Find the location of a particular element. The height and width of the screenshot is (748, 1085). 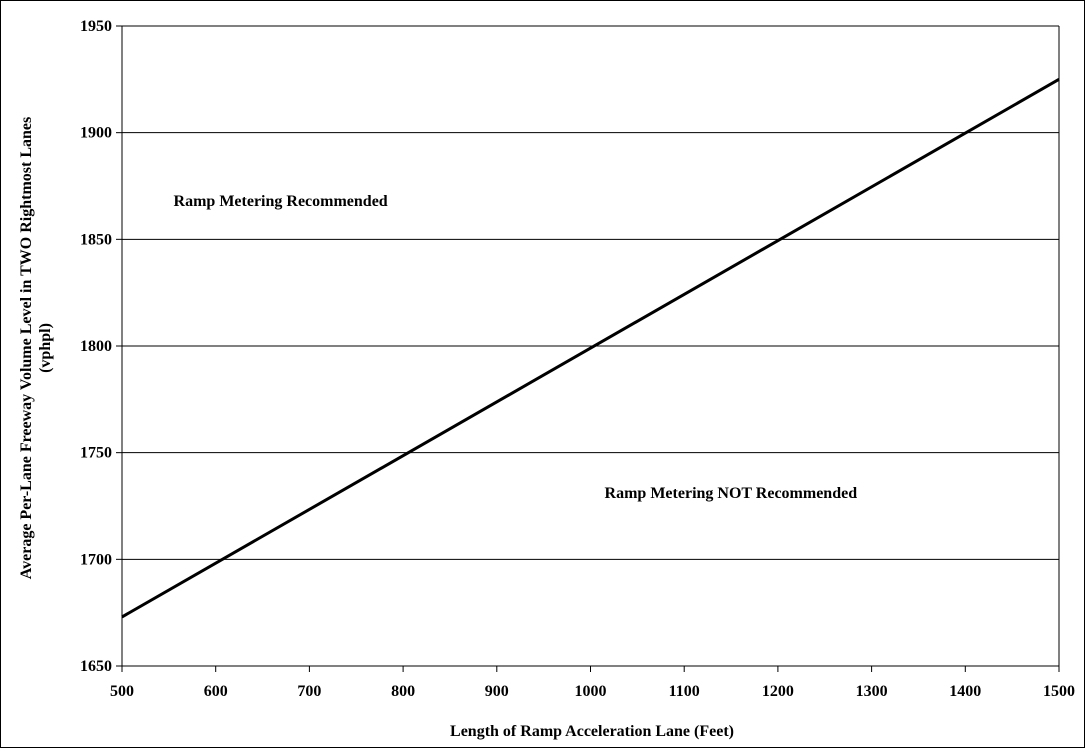

annotation-1: Ramp Metering NOT Recommended is located at coordinates (731, 493).